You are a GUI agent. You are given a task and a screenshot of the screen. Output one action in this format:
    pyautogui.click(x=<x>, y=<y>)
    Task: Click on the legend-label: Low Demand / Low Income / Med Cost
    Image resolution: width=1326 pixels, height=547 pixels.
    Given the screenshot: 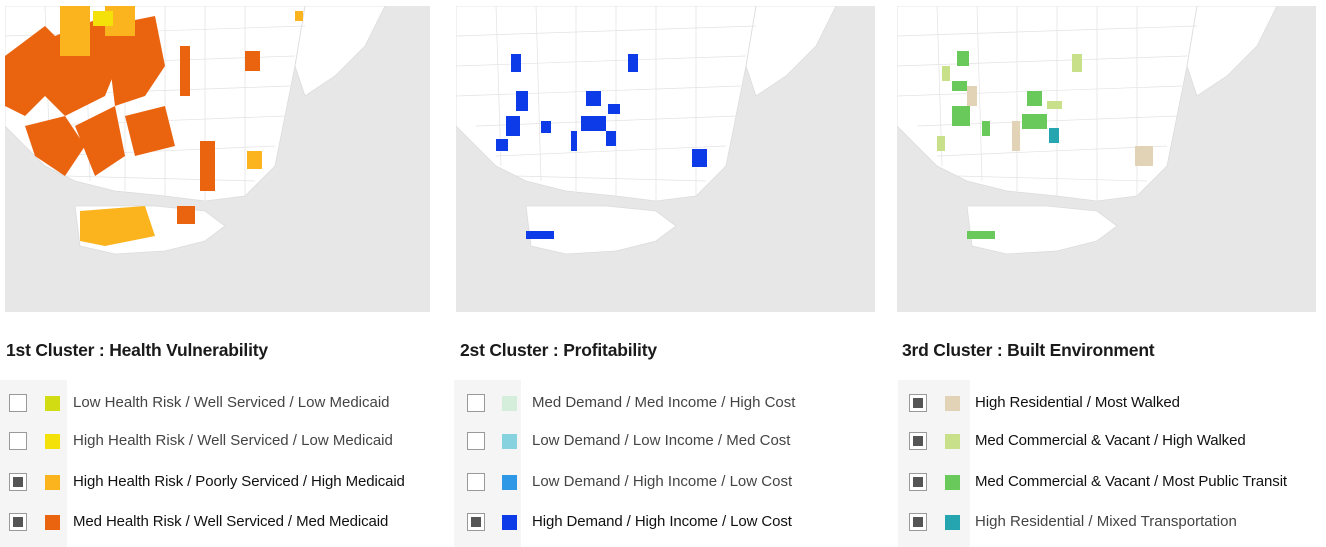 What is the action you would take?
    pyautogui.click(x=661, y=440)
    